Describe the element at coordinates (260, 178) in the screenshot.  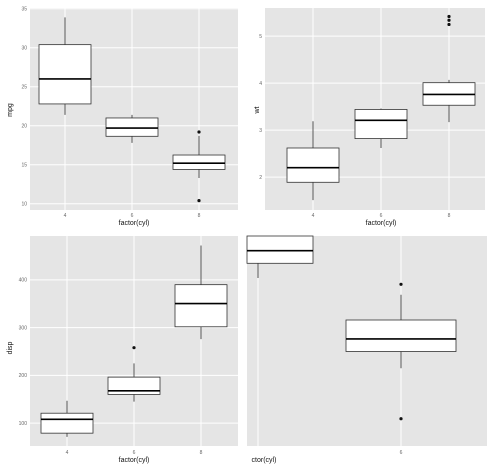
I see `y-tick-label: 2` at that location.